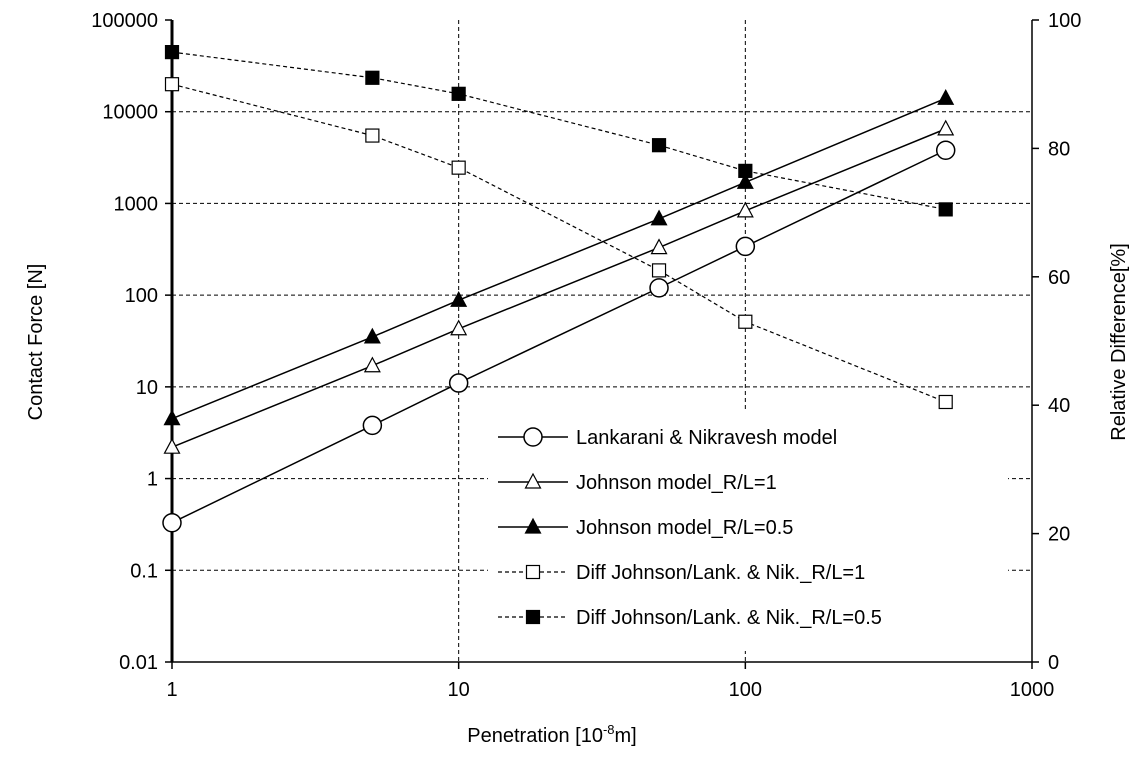 The height and width of the screenshot is (782, 1144). I want to click on y-tick-label: 1000, so click(136, 204).